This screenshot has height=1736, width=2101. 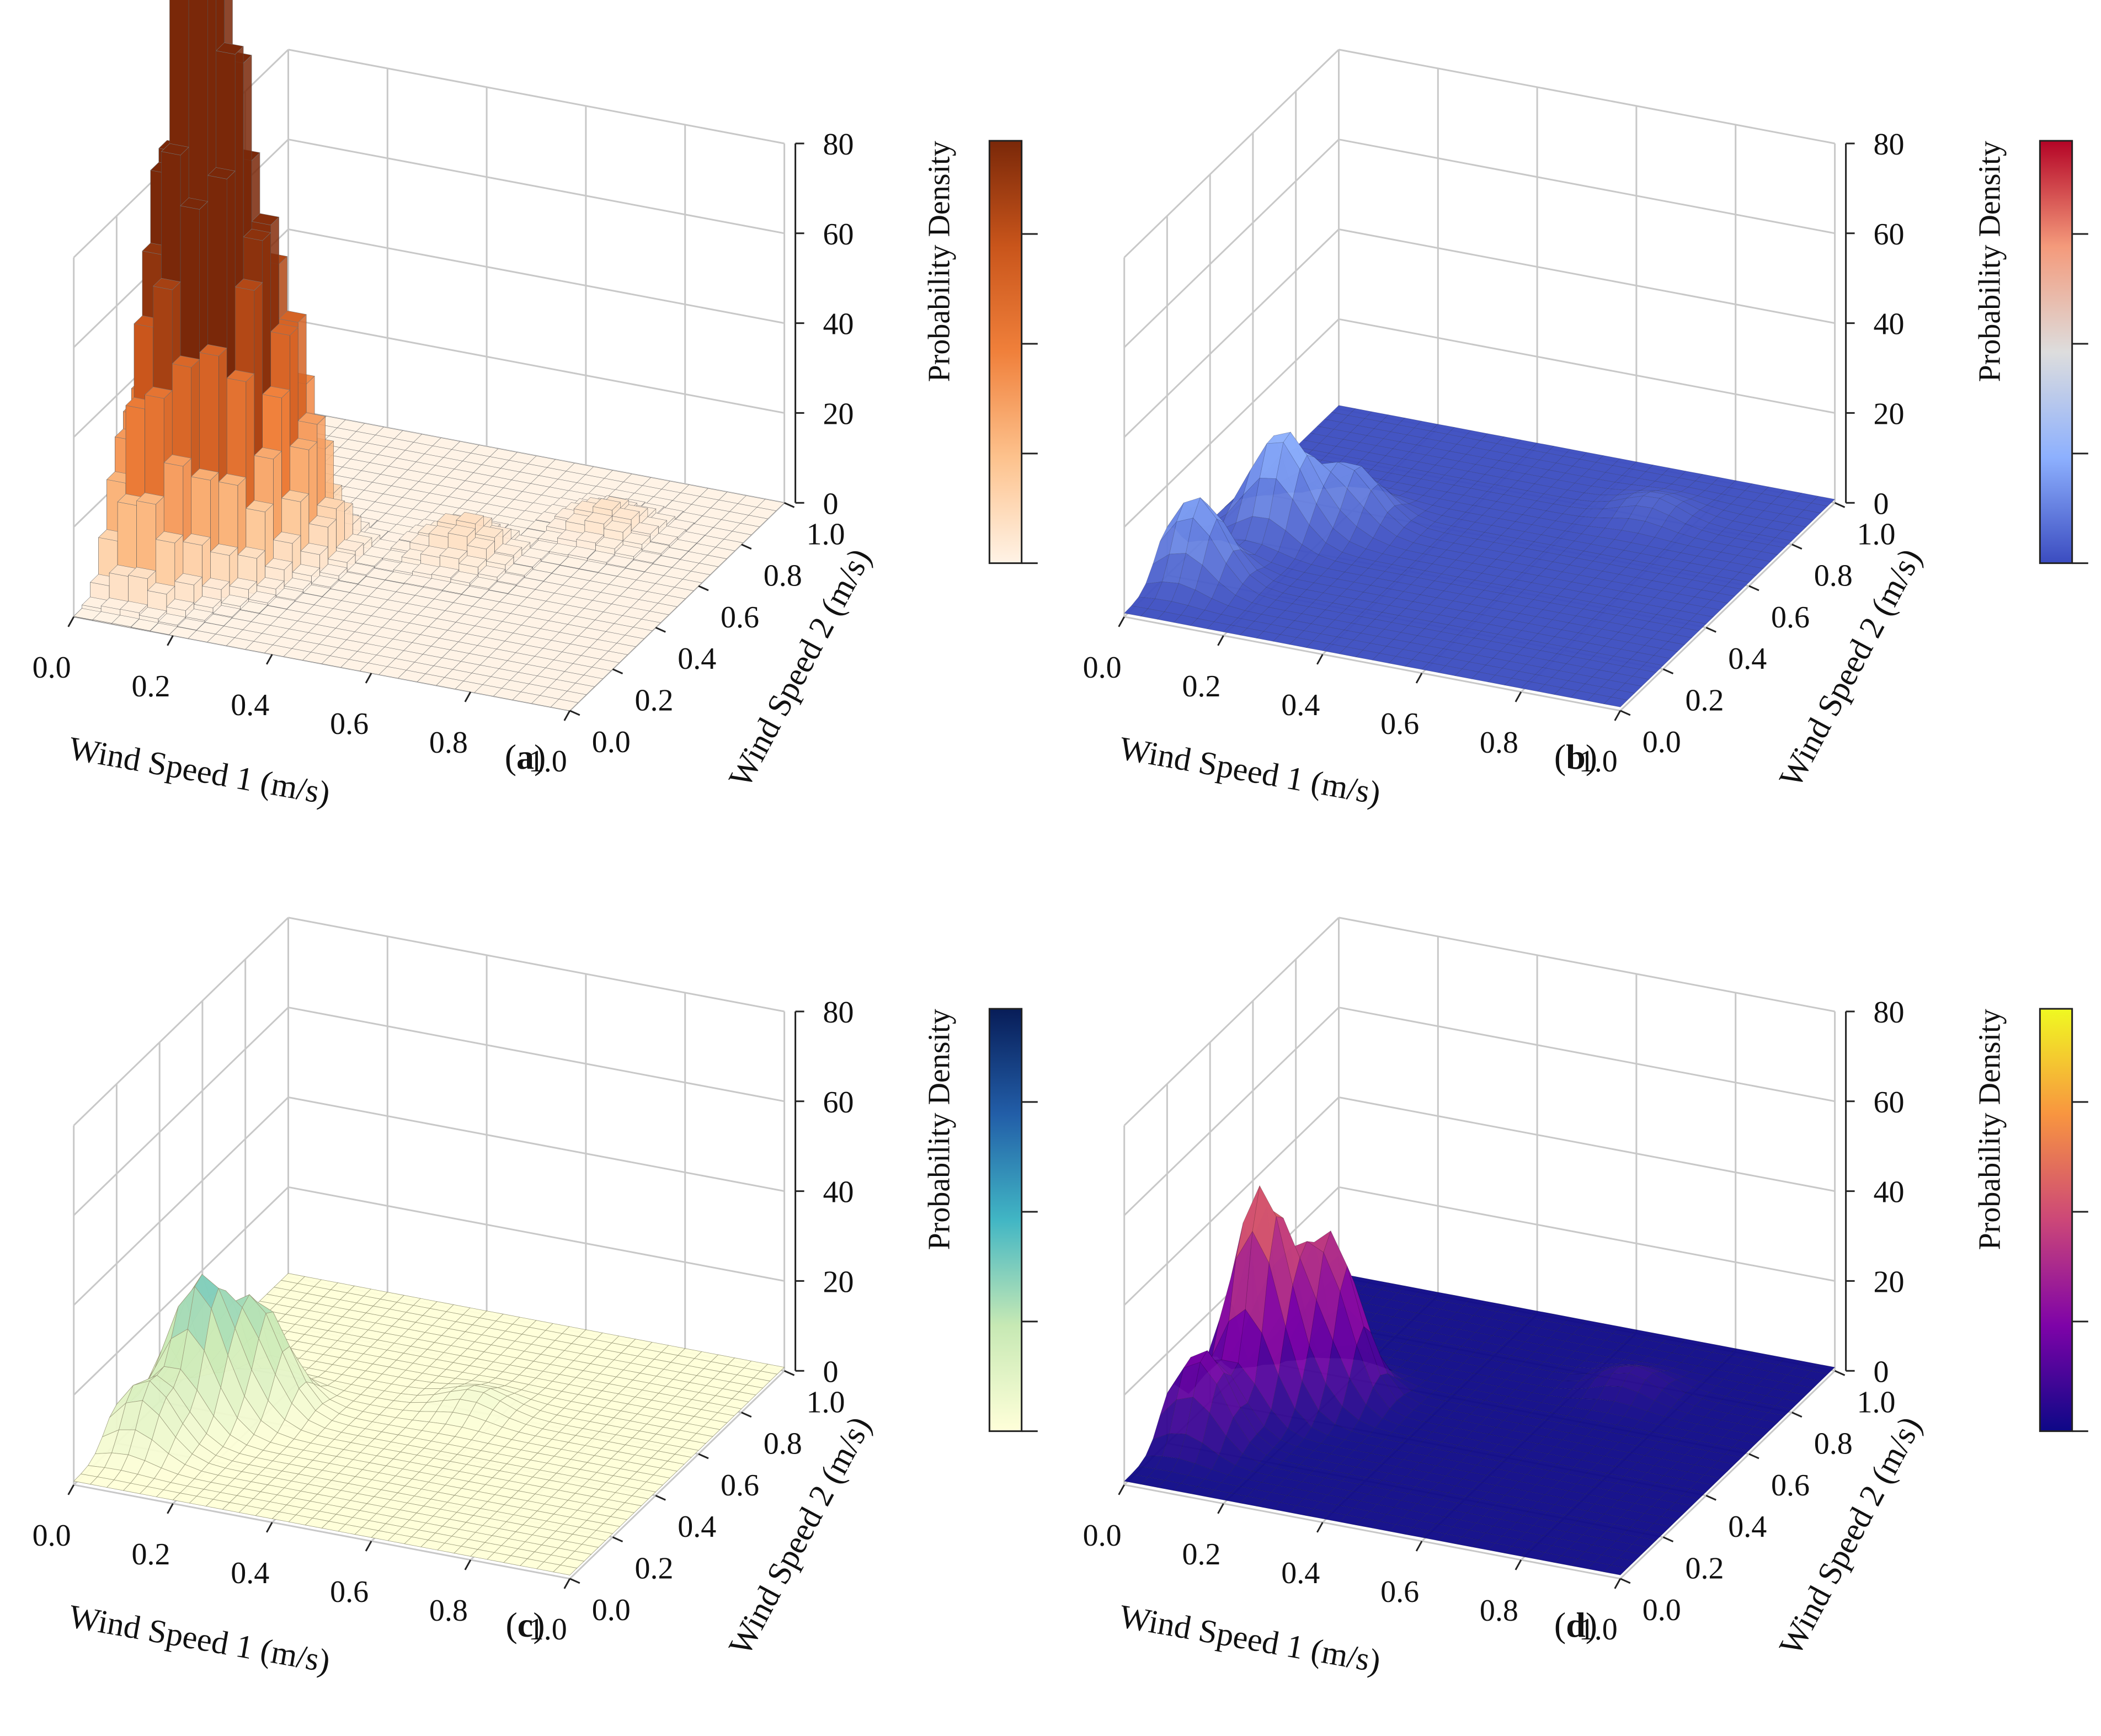 What do you see at coordinates (831, 1372) in the screenshot?
I see `z-tick-label: 0` at bounding box center [831, 1372].